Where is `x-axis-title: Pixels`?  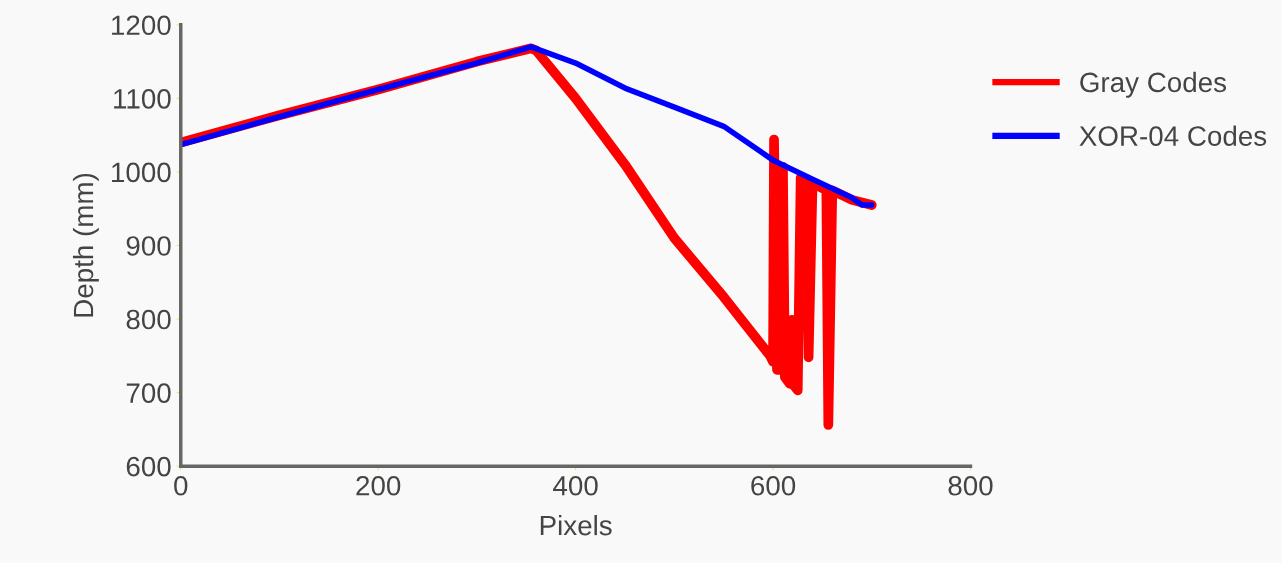 x-axis-title: Pixels is located at coordinates (576, 525).